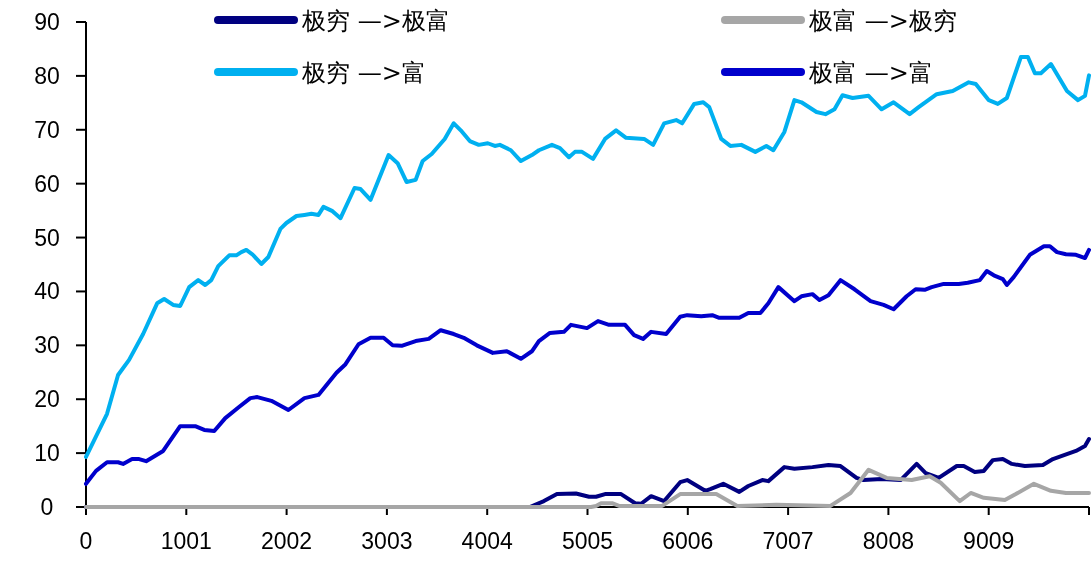 Image resolution: width=1091 pixels, height=561 pixels. What do you see at coordinates (363, 73) in the screenshot?
I see `legend-label: 极穷 —>富` at bounding box center [363, 73].